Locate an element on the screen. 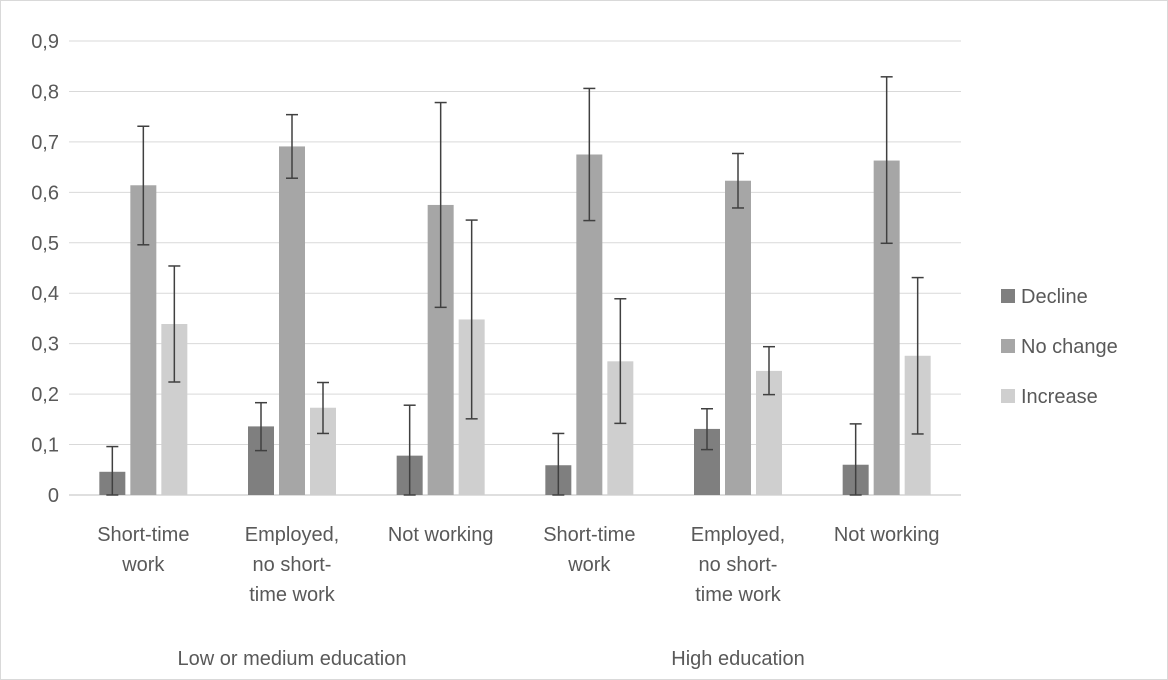 The image size is (1168, 680). y-tick-label: 0 is located at coordinates (53, 496).